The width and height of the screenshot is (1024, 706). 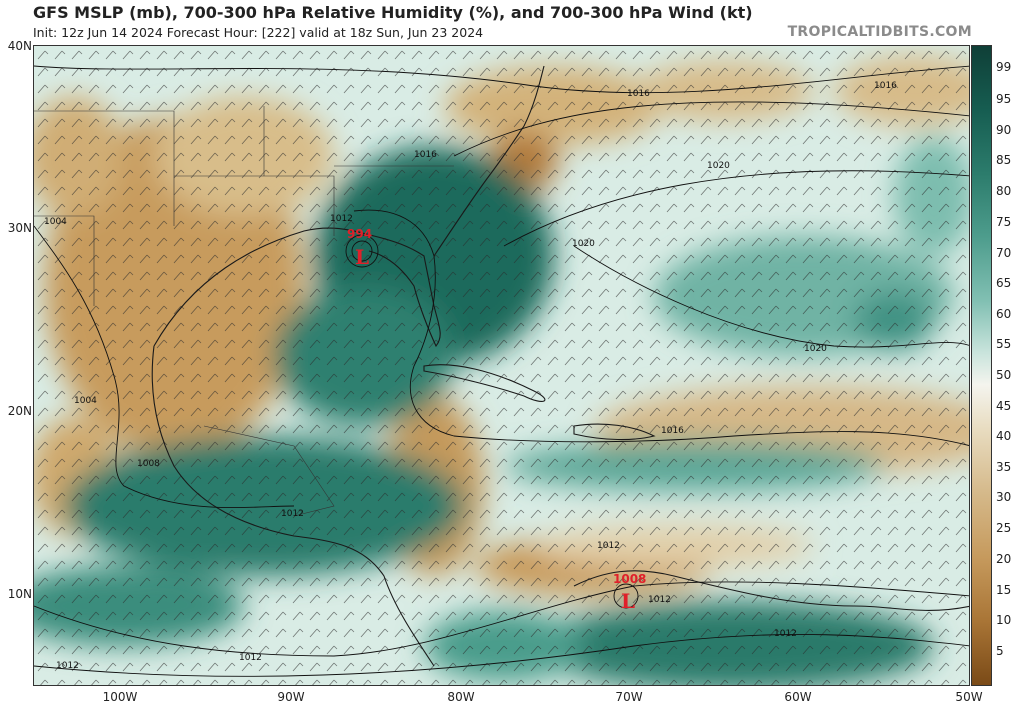 I want to click on humidity-colorbar, so click(x=981, y=365).